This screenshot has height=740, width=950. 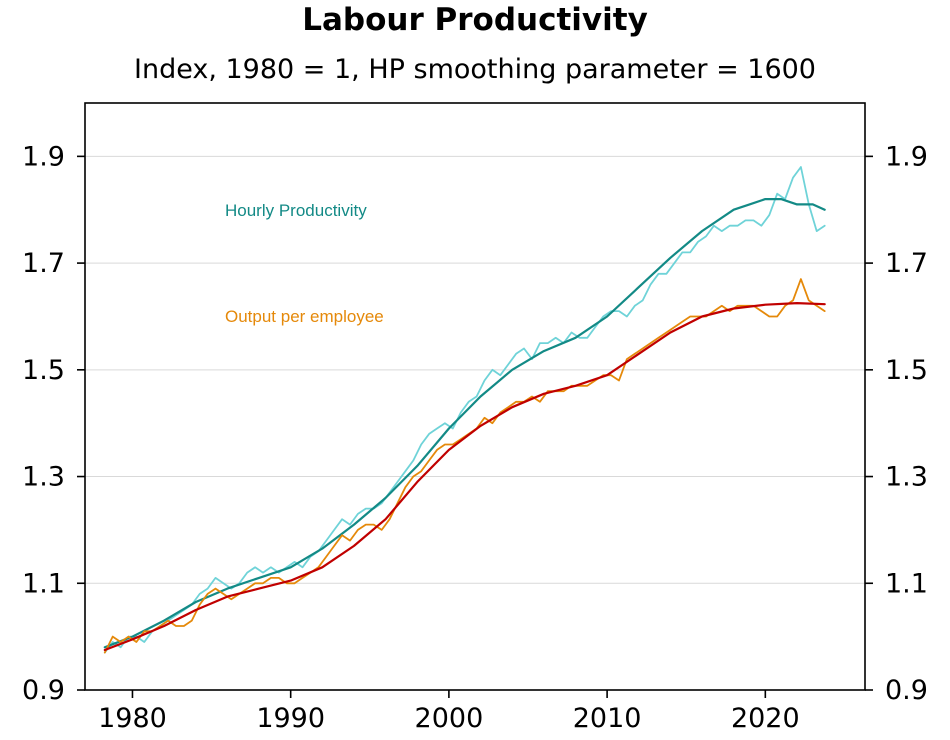 What do you see at coordinates (43, 156) in the screenshot?
I see `y-tick-label-left: 1.9` at bounding box center [43, 156].